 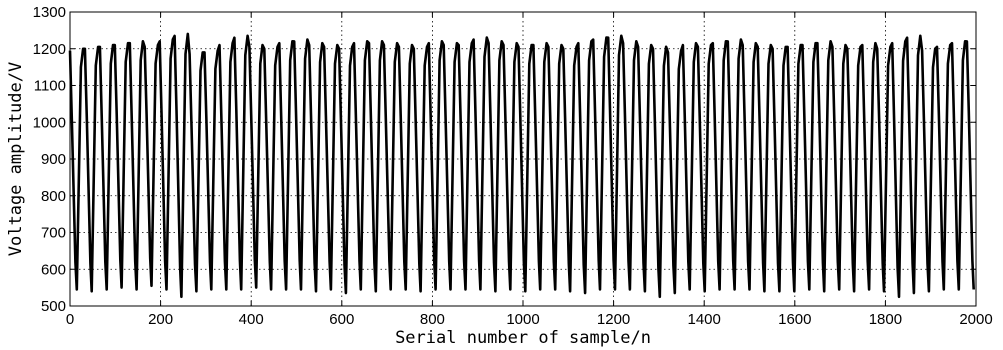 What do you see at coordinates (885, 319) in the screenshot?
I see `x-tick-label: 1800` at bounding box center [885, 319].